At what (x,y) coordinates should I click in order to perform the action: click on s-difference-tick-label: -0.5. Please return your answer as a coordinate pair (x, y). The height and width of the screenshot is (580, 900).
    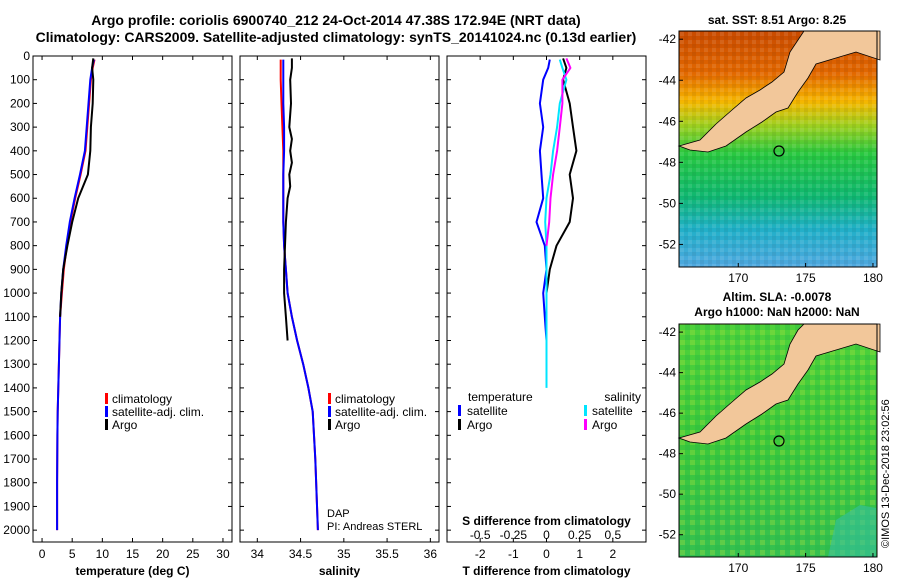
    Looking at the image, I should click on (480, 535).